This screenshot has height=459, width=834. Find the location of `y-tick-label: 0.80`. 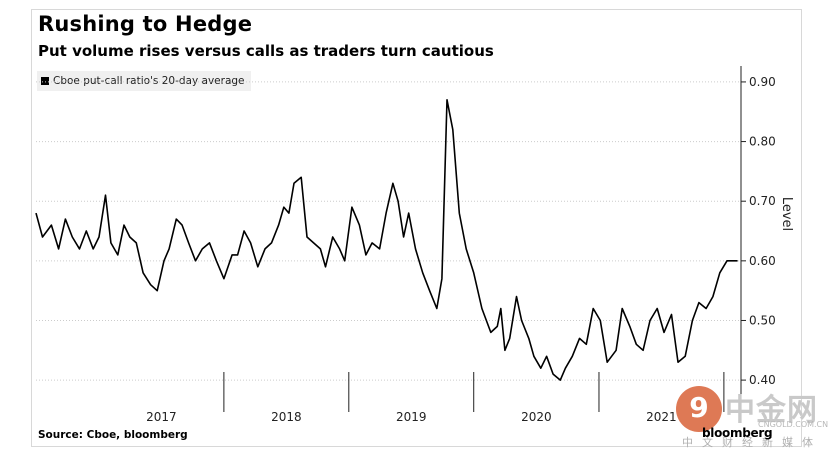

y-tick-label: 0.80 is located at coordinates (762, 142).